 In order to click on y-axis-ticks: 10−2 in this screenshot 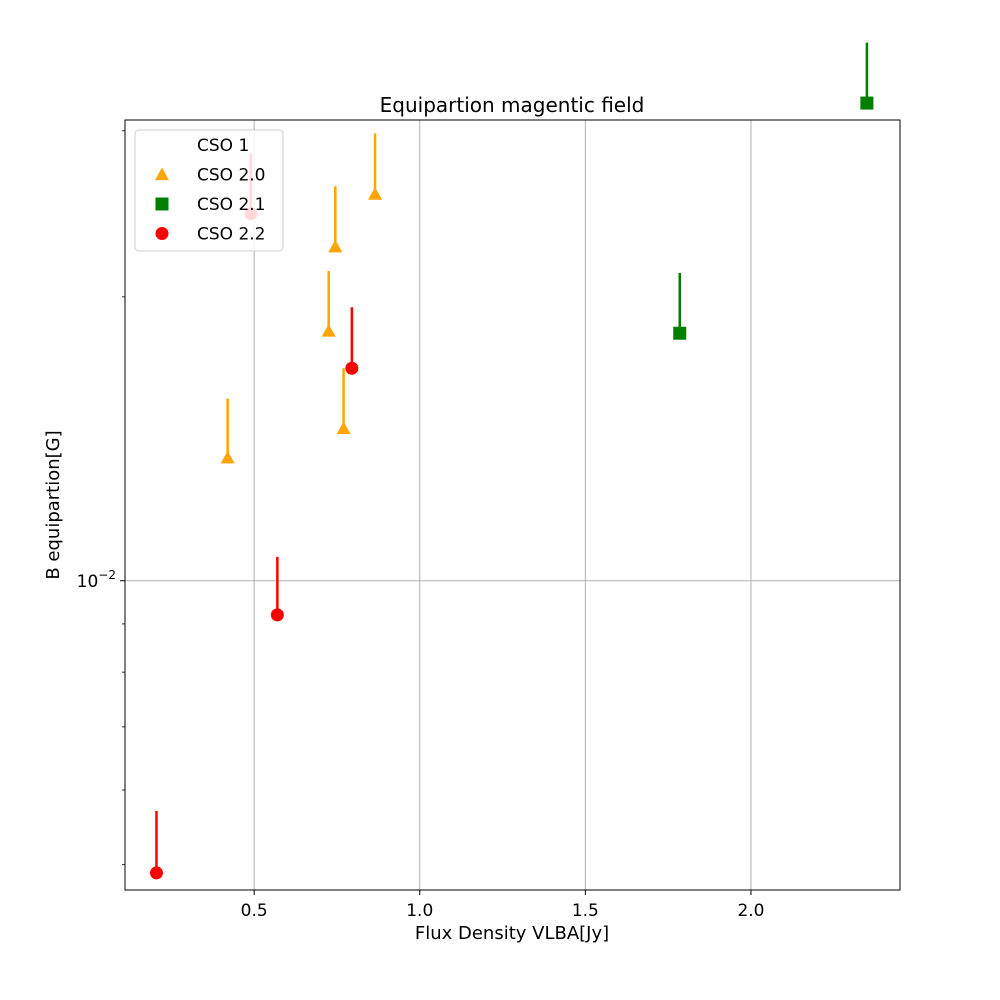, I will do `click(101, 498)`.